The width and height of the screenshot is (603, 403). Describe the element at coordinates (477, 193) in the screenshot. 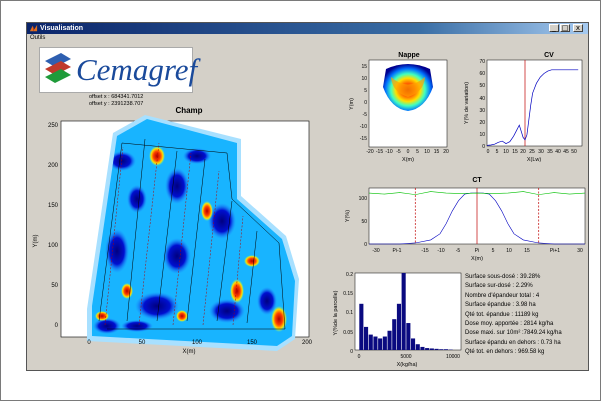

I see `ct-overlap-curve` at that location.